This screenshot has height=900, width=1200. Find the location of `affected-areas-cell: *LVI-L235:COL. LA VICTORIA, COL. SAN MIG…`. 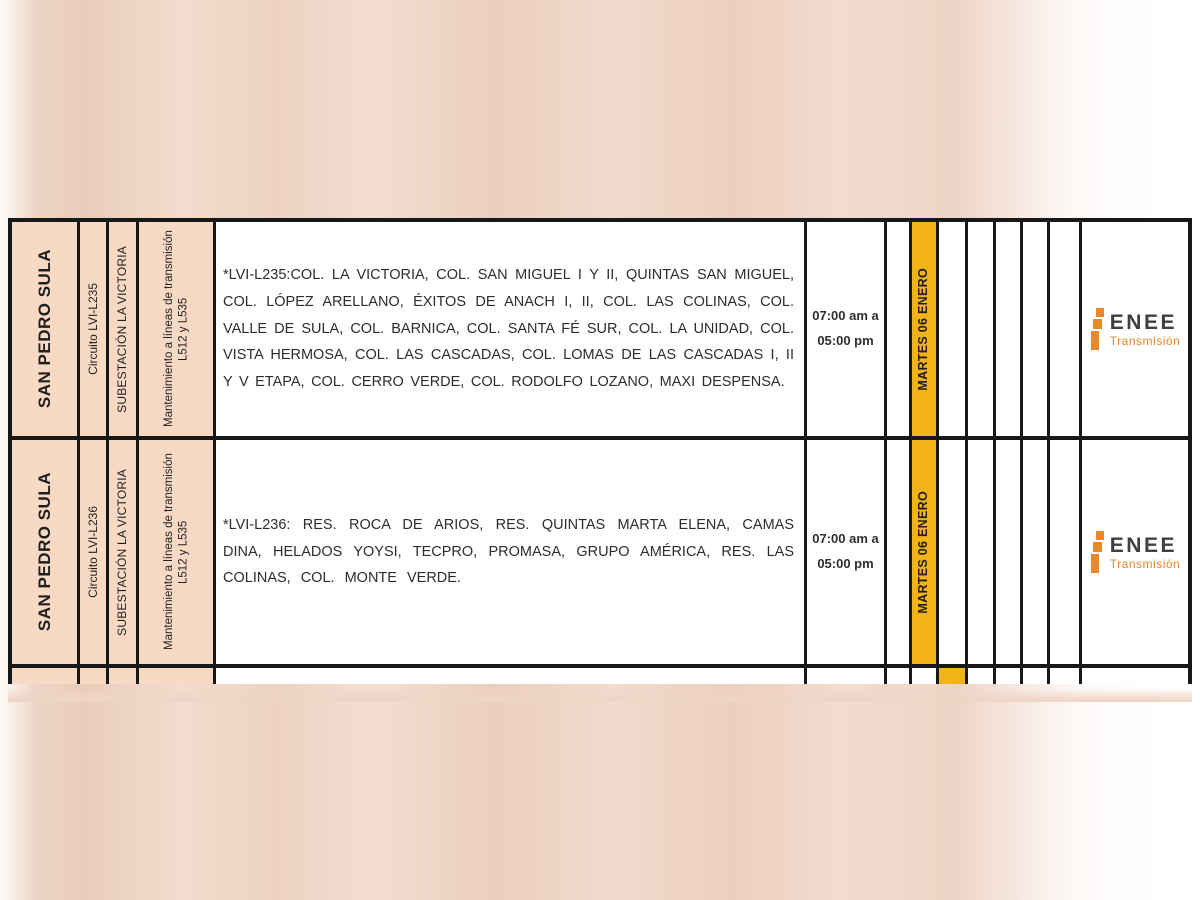

affected-areas-cell: *LVI-L235:COL. LA VICTORIA, COL. SAN MIG… is located at coordinates (511, 329).